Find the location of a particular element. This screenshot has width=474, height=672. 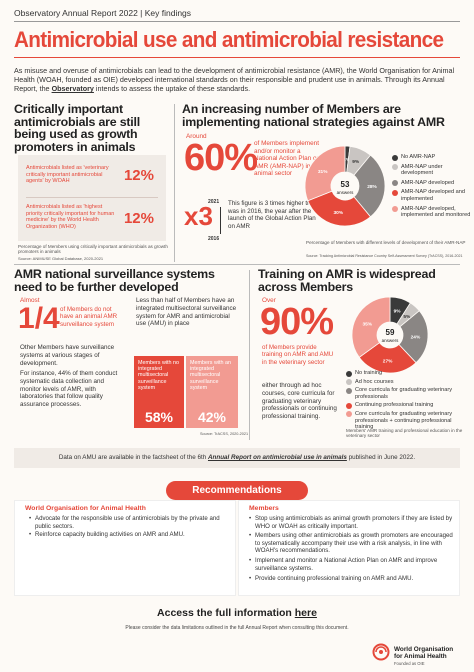

rec-woah-title: World Organisation for Animal Health is located at coordinates (85, 508).